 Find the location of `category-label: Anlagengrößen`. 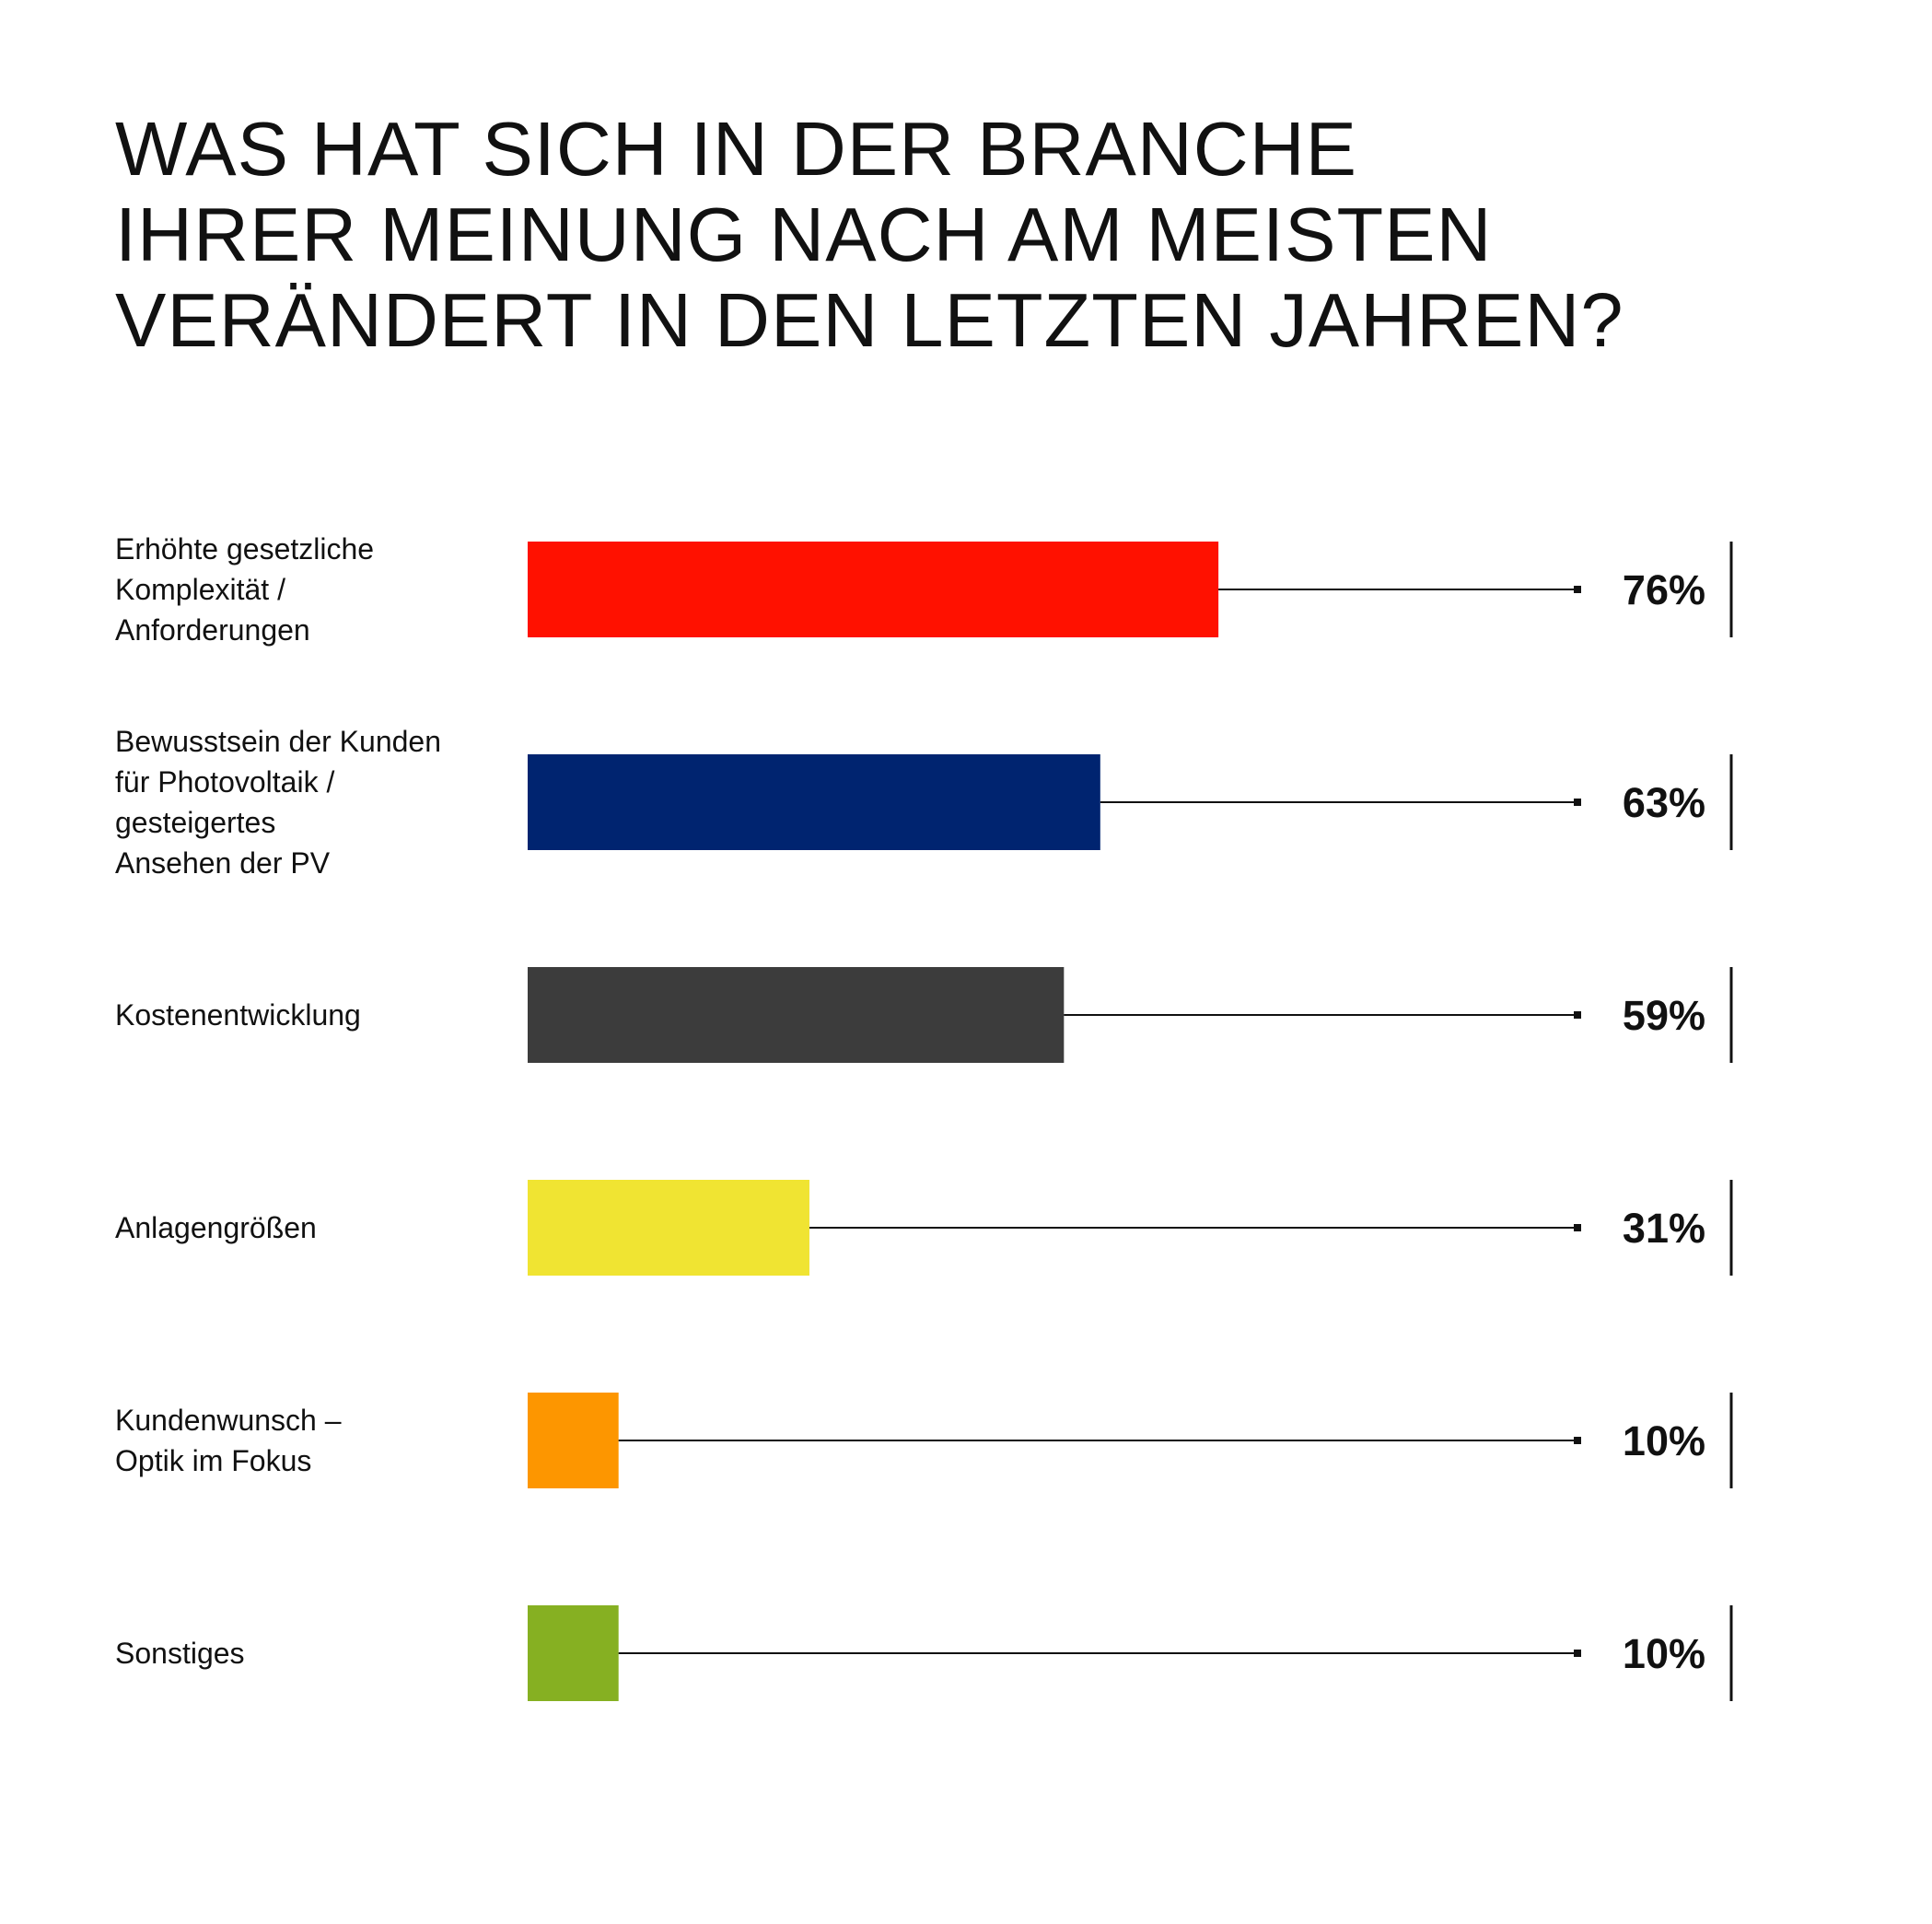

category-label: Anlagengrößen is located at coordinates (216, 1227).